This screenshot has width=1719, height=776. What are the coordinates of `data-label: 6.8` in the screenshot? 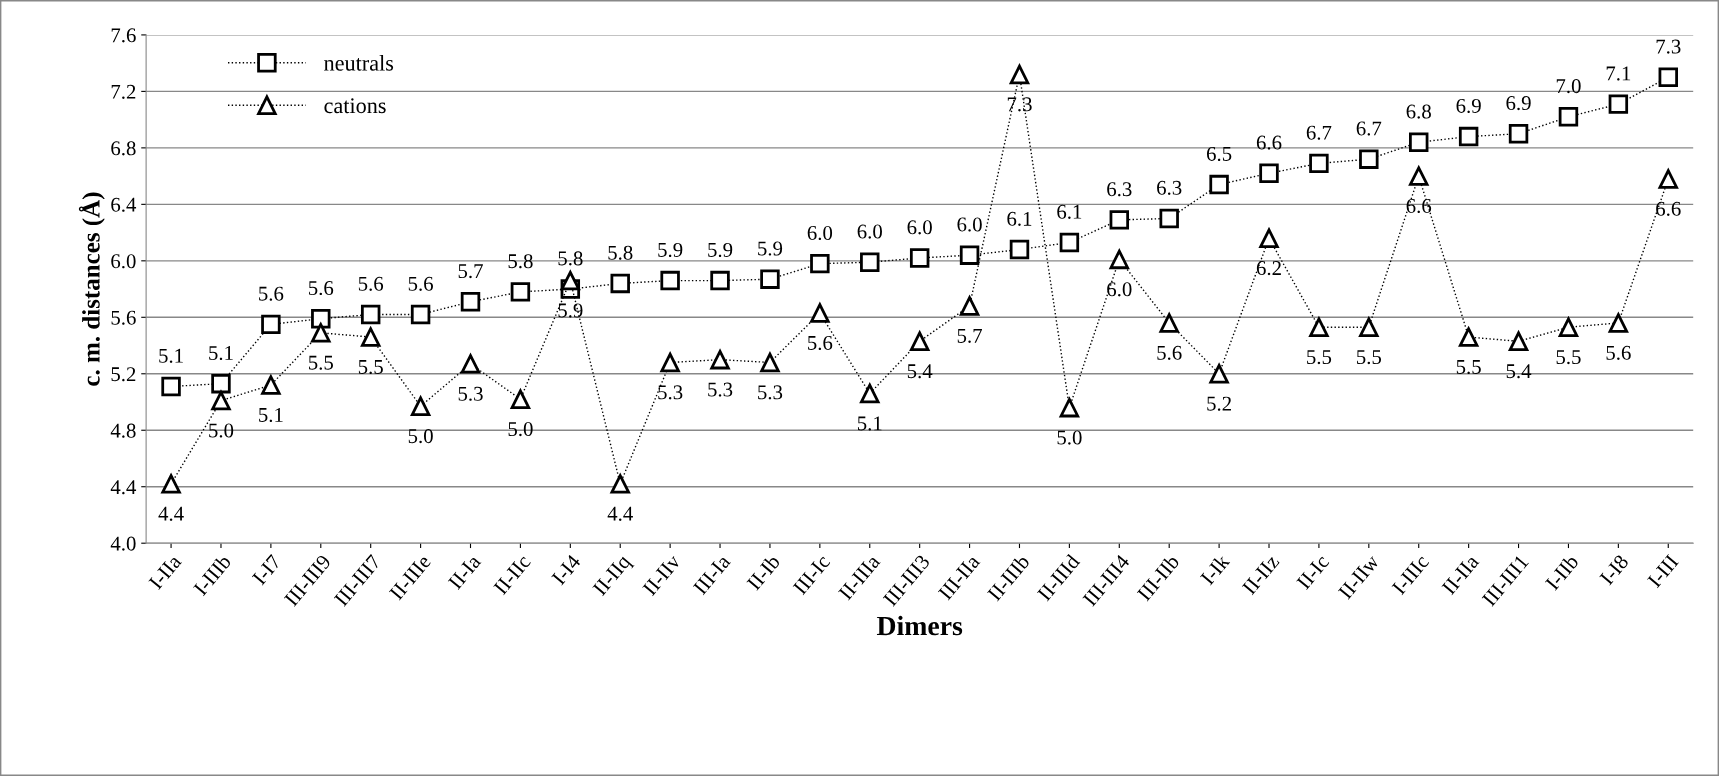 It's located at (1418, 111).